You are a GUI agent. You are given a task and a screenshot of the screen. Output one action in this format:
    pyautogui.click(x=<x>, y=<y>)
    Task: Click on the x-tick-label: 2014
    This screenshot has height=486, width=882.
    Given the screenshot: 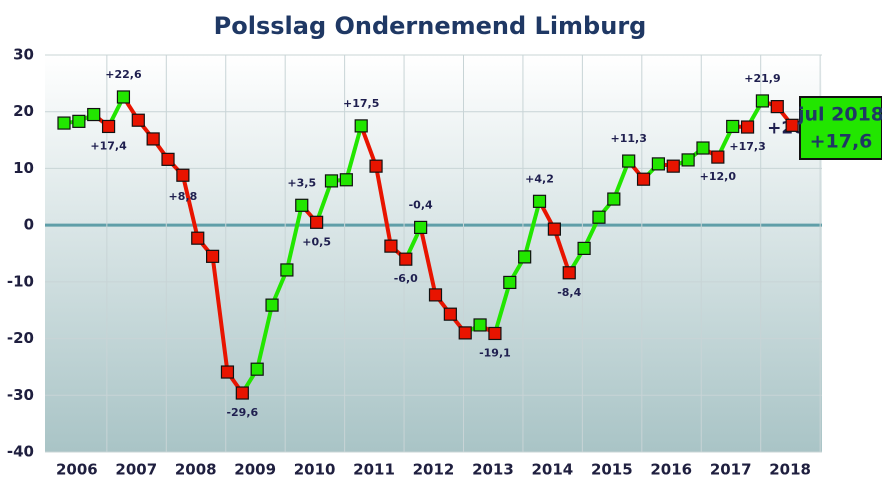 What is the action you would take?
    pyautogui.click(x=553, y=470)
    